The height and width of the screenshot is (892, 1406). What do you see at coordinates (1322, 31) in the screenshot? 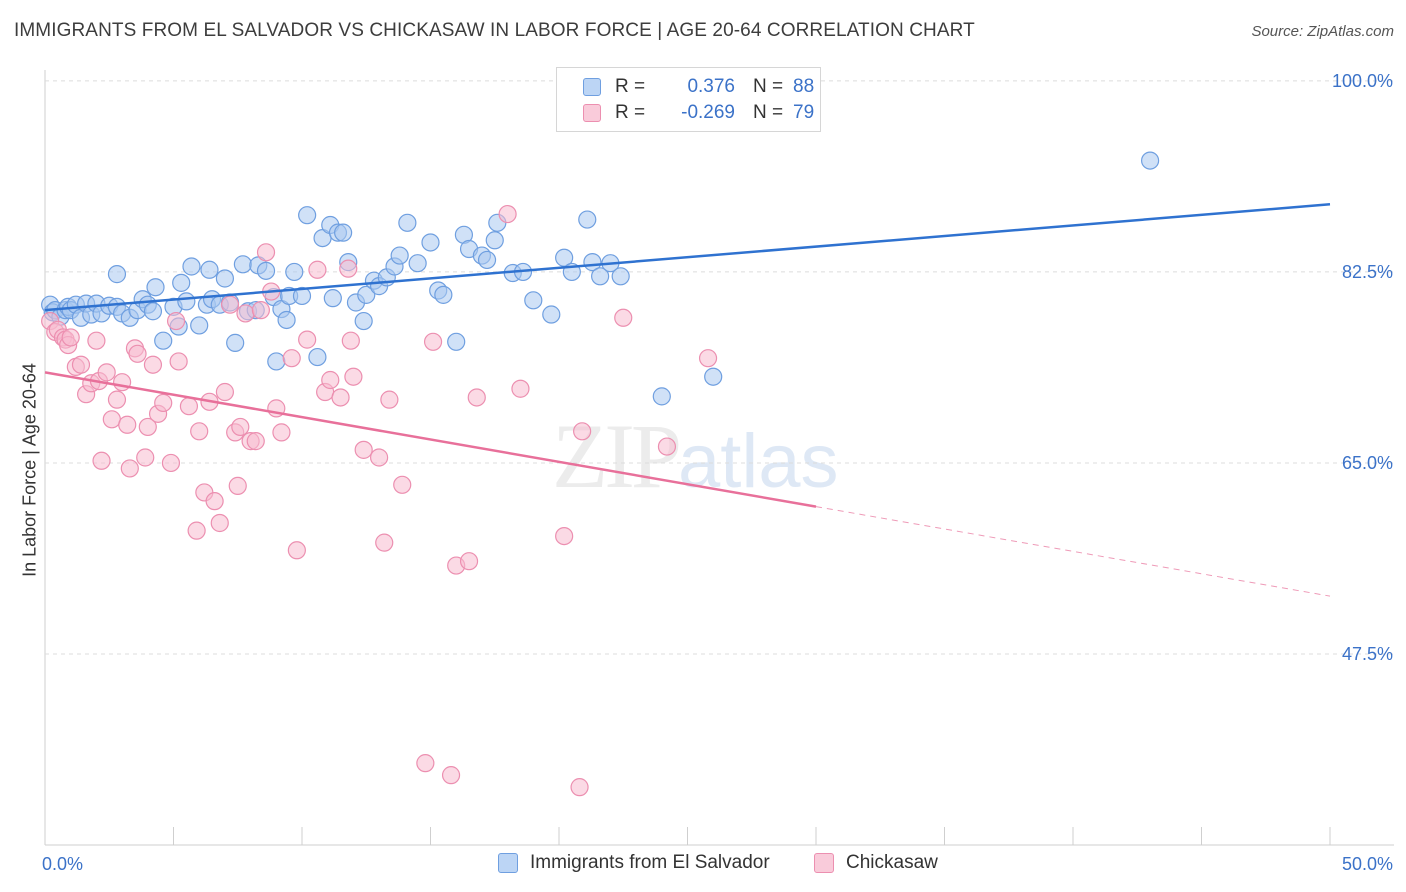
I see `source-label: Source: ZipAtlas.com` at bounding box center [1322, 31].